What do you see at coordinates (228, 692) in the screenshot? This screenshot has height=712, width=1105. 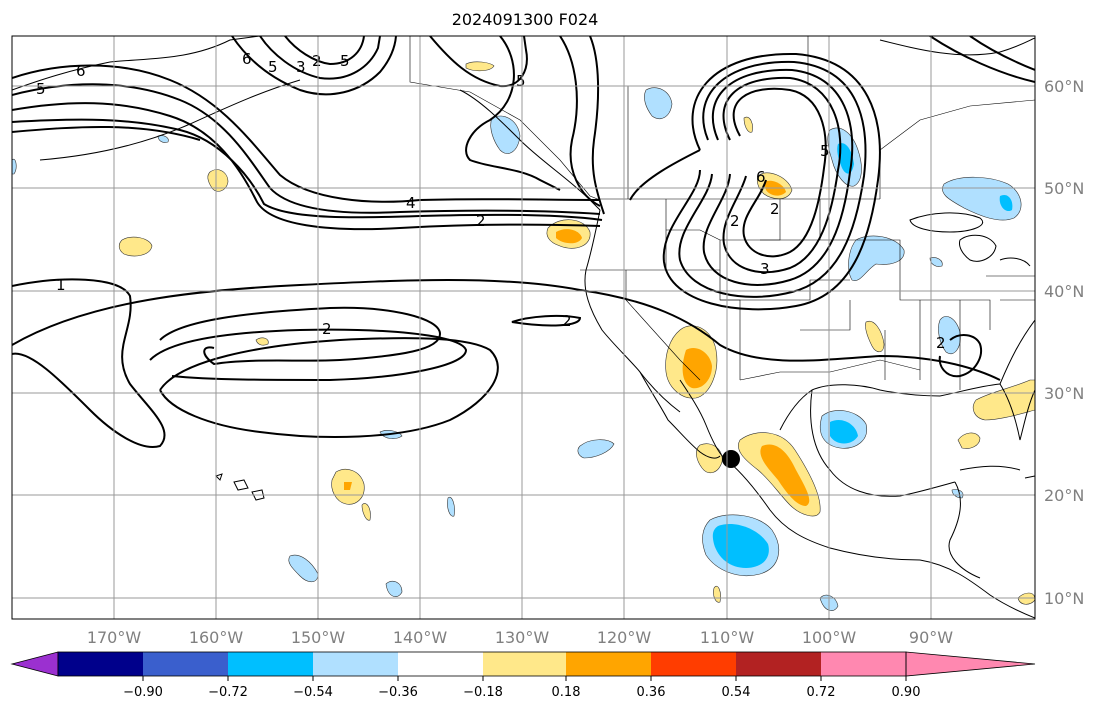 I see `colorbar-tick-label: −0.72` at bounding box center [228, 692].